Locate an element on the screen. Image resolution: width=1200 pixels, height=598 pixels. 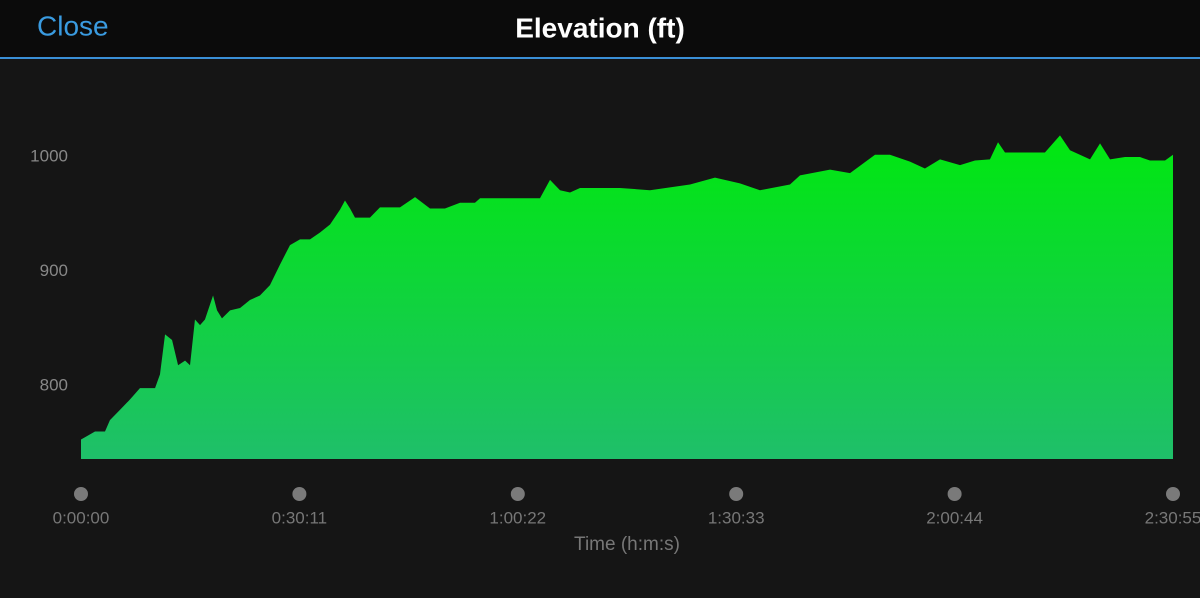
close-button: Close is located at coordinates (73, 25).